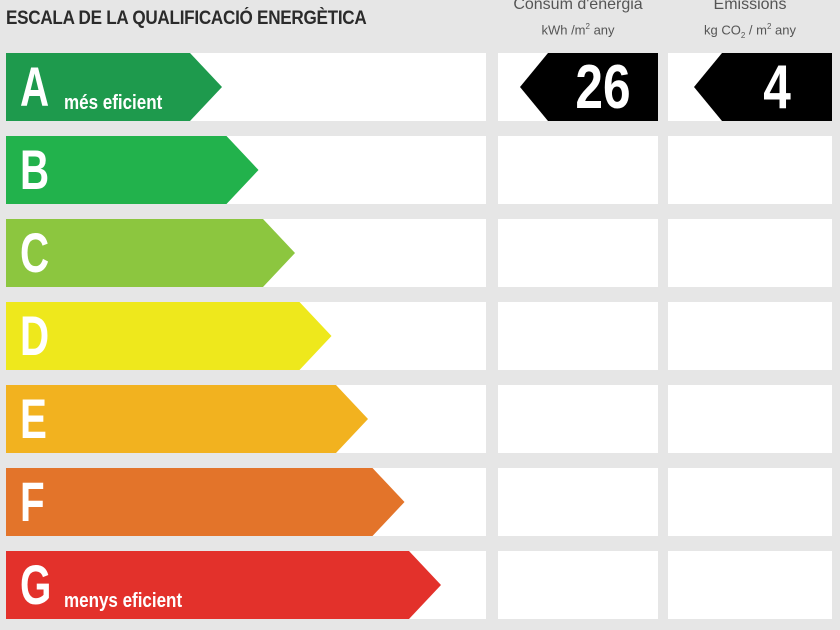 The width and height of the screenshot is (840, 630). What do you see at coordinates (578, 419) in the screenshot?
I see `consumption-cell-e` at bounding box center [578, 419].